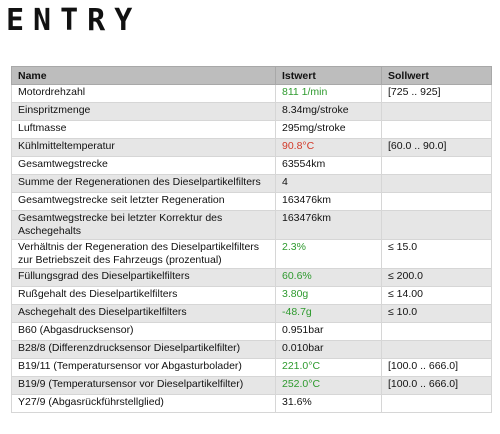  I want to click on cell-actual-value: -48.7g, so click(328, 313).